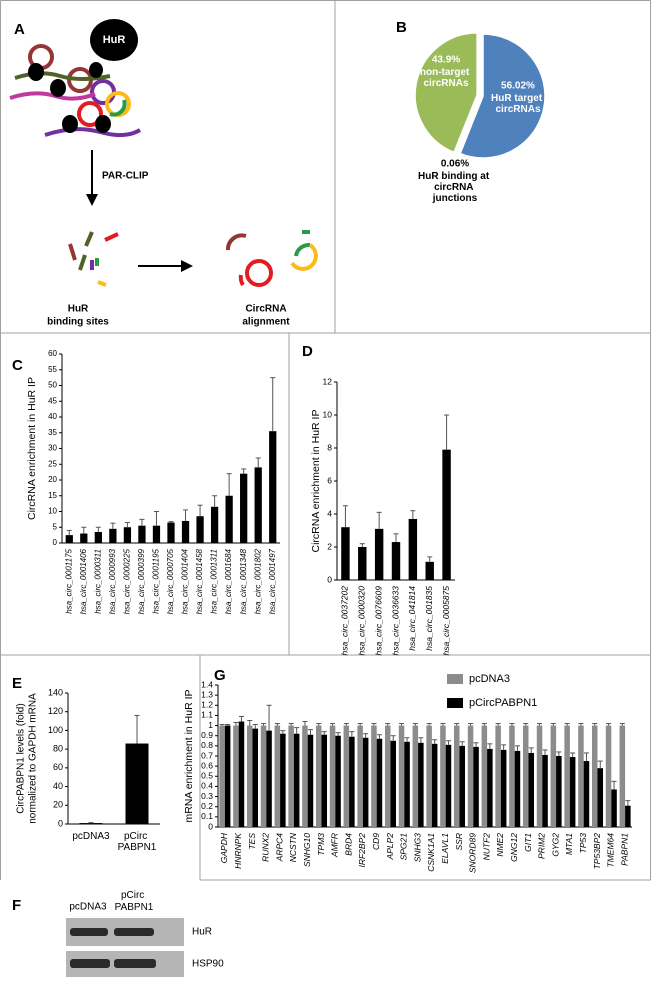 Image resolution: width=651 pixels, height=1003 pixels. What do you see at coordinates (32, 448) in the screenshot?
I see `y-axis-label: CircRNA enrichment in HuR IP` at bounding box center [32, 448].